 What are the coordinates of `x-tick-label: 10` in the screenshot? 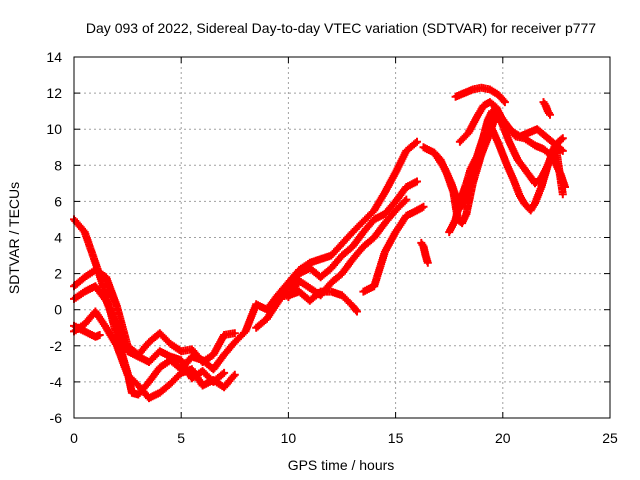 It's located at (289, 438).